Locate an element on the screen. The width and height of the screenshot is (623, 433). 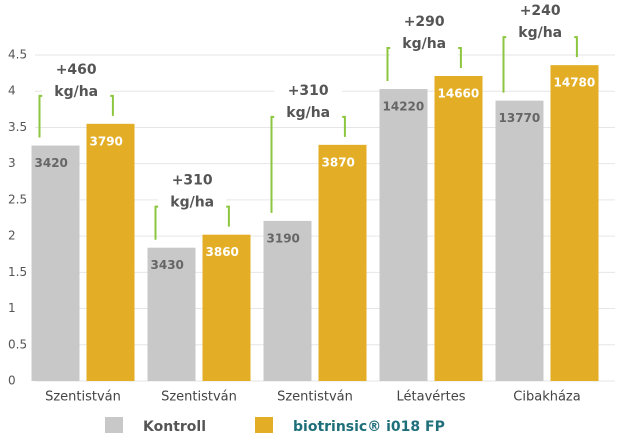
y-tick-label: 3.5 is located at coordinates (17, 127).